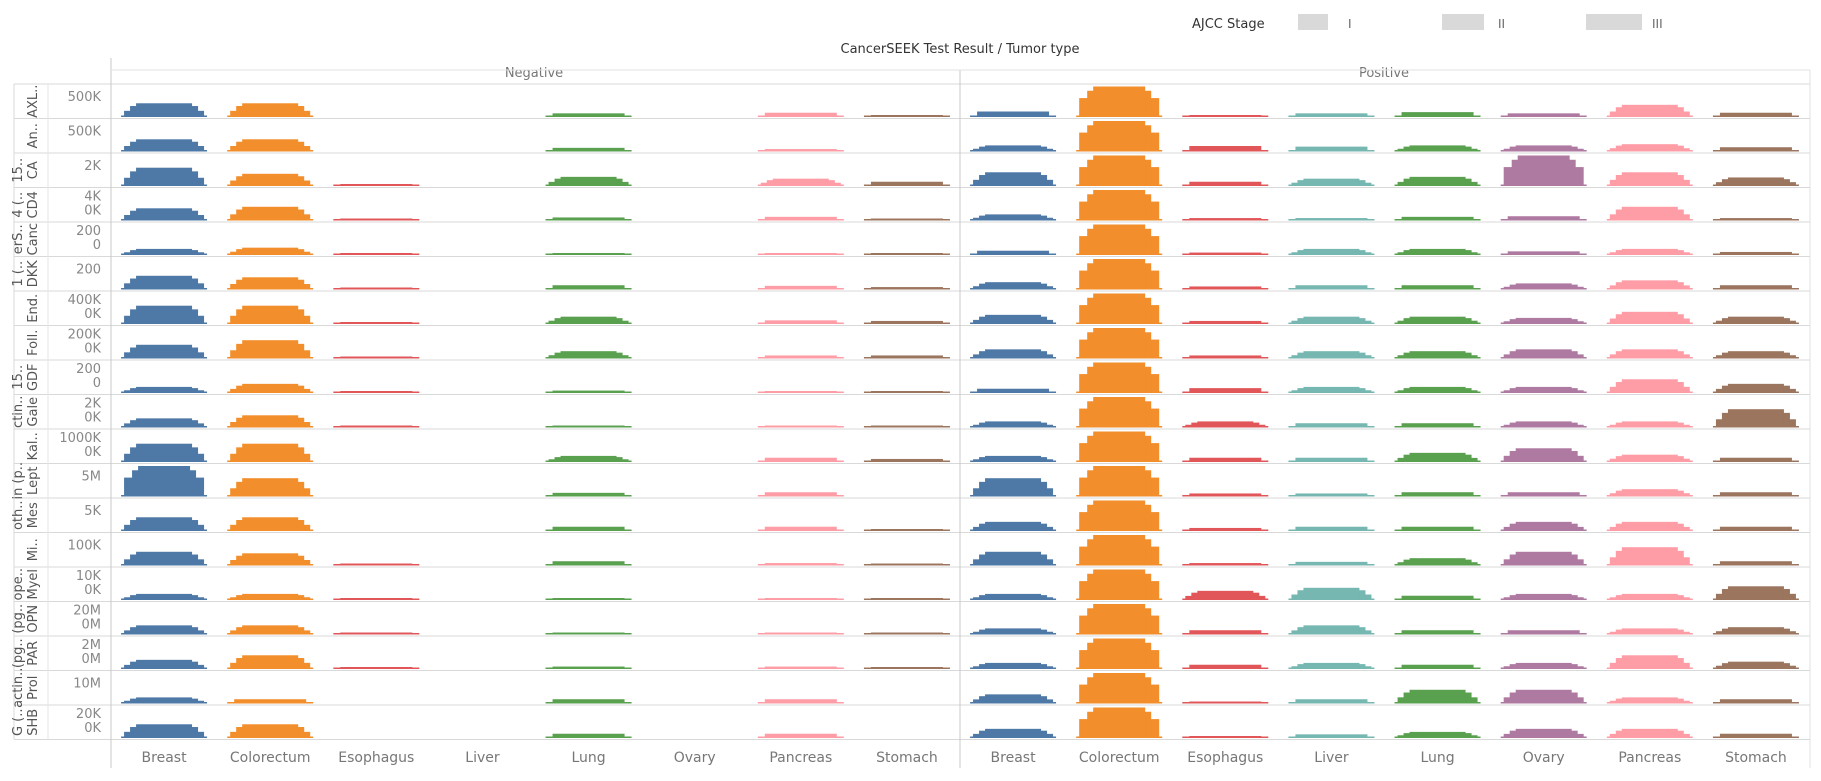 The image size is (1821, 781). Describe the element at coordinates (33, 549) in the screenshot. I see `row-label: Mi..` at that location.